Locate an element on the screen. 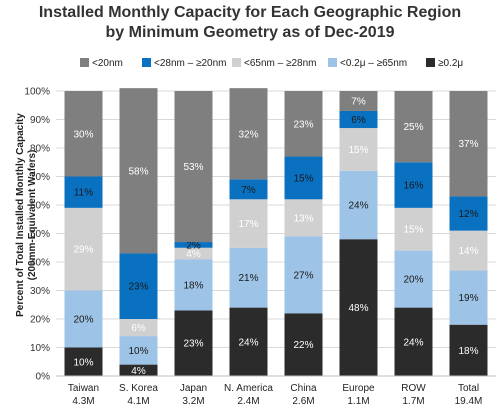 Image resolution: width=500 pixels, height=412 pixels. data-label: 16% is located at coordinates (413, 186).